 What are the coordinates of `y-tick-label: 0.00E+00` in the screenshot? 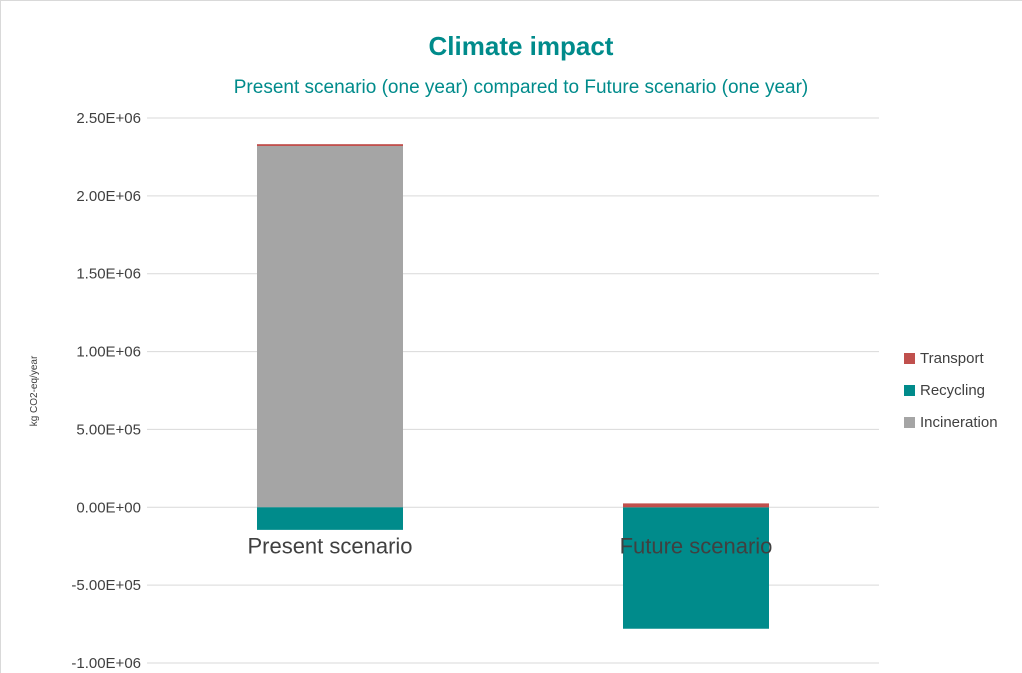 It's located at (108, 507).